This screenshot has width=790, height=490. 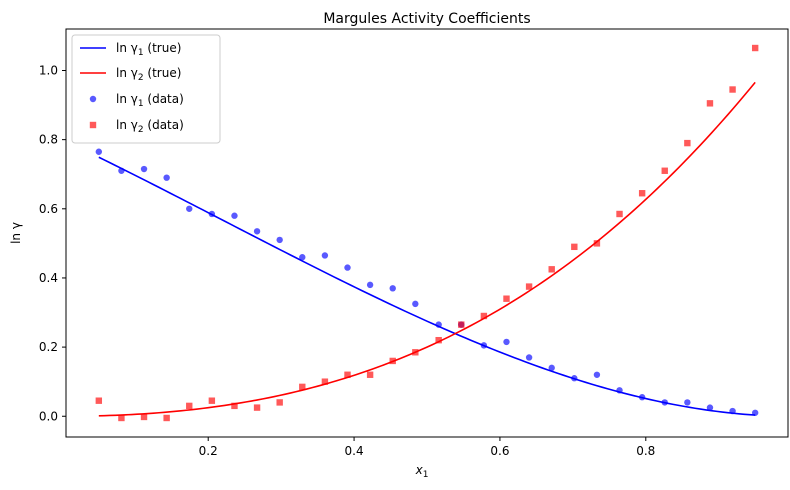 What do you see at coordinates (48, 140) in the screenshot?
I see `y-tick-label: 0.8` at bounding box center [48, 140].